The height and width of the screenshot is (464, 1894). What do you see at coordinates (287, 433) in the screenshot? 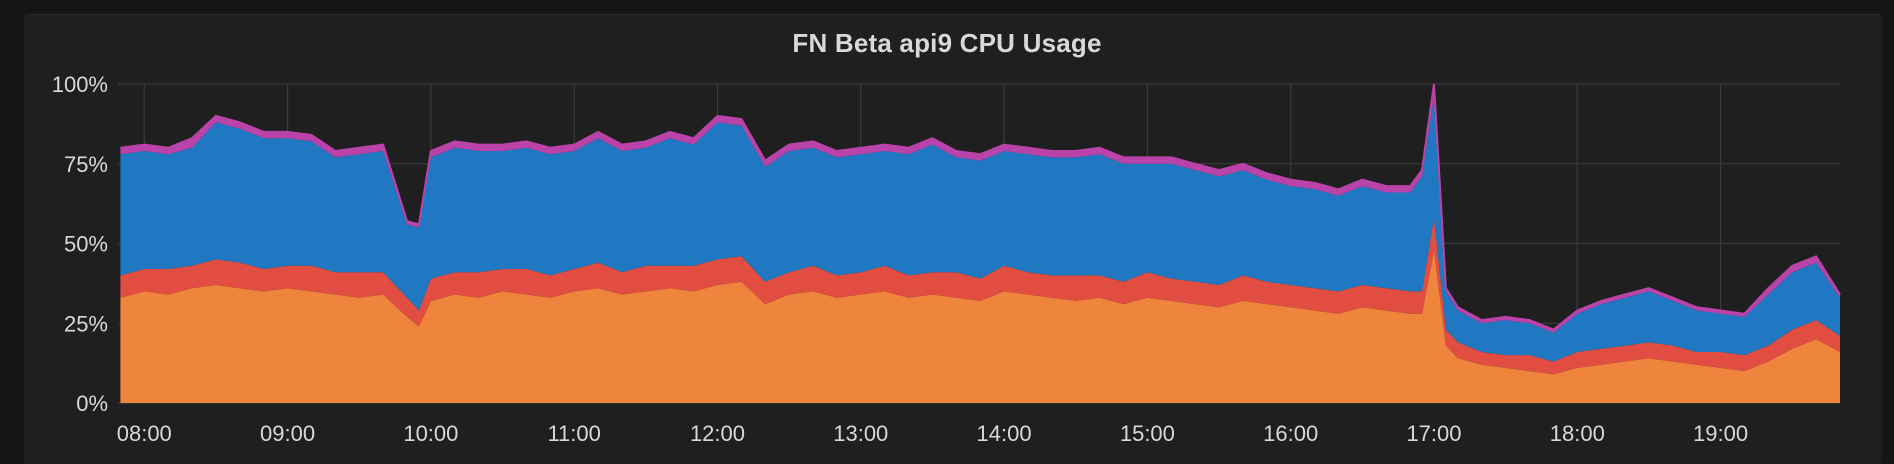
I see `x-tick-label: 09:00` at bounding box center [287, 433].